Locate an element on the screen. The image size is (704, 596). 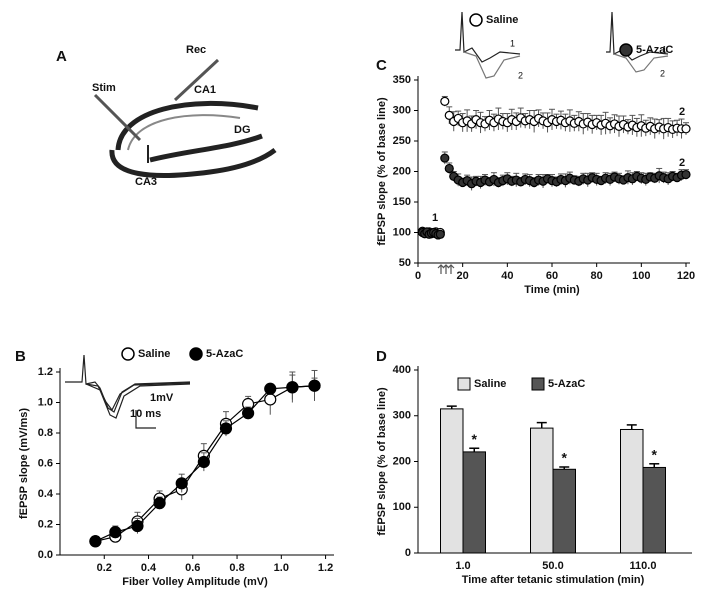
dg-lower is located at coordinates (193, 162).